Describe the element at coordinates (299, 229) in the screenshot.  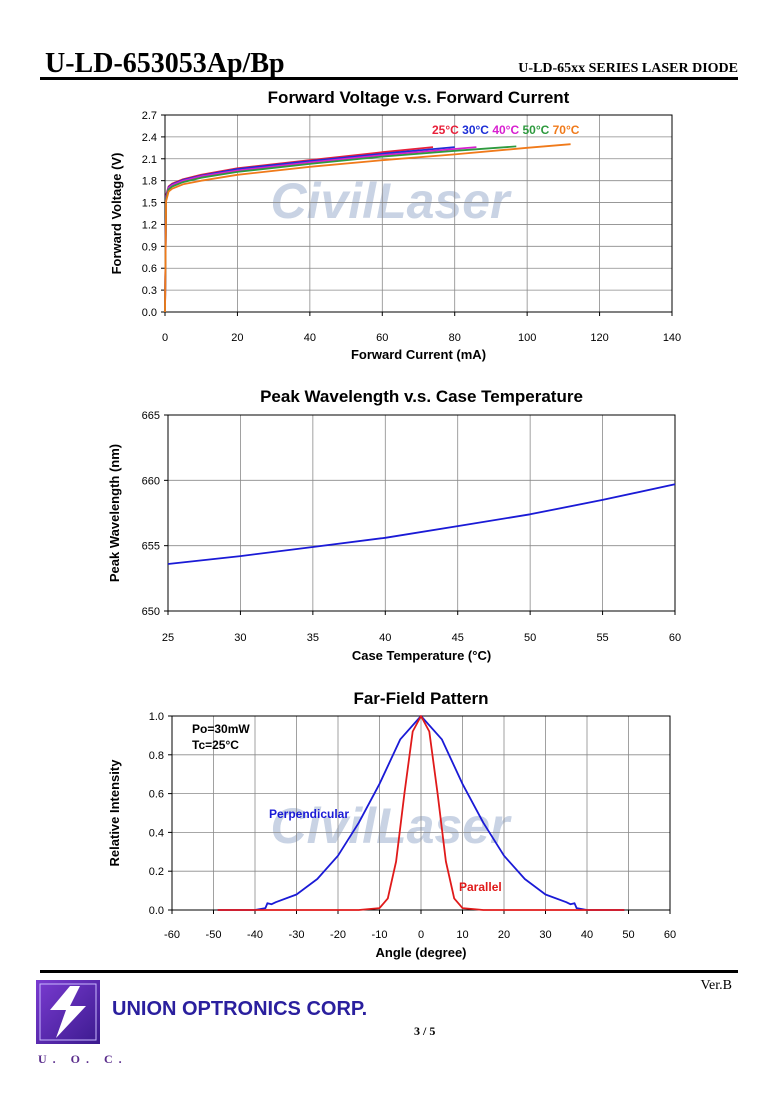
I see `series-line-25c` at that location.